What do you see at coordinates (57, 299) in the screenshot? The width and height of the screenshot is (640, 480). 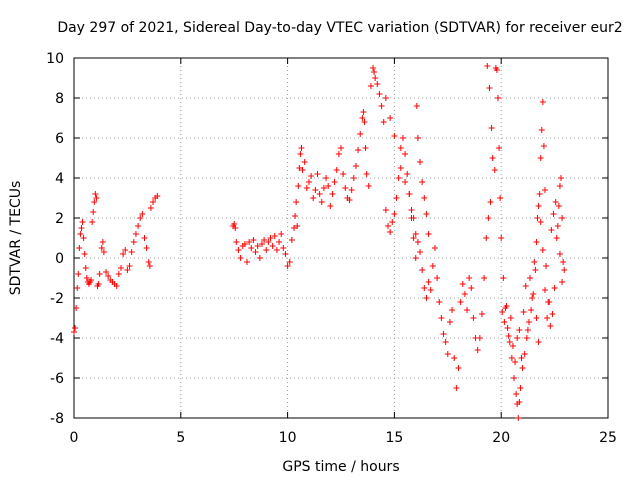 I see `y-tick-label: -2` at bounding box center [57, 299].